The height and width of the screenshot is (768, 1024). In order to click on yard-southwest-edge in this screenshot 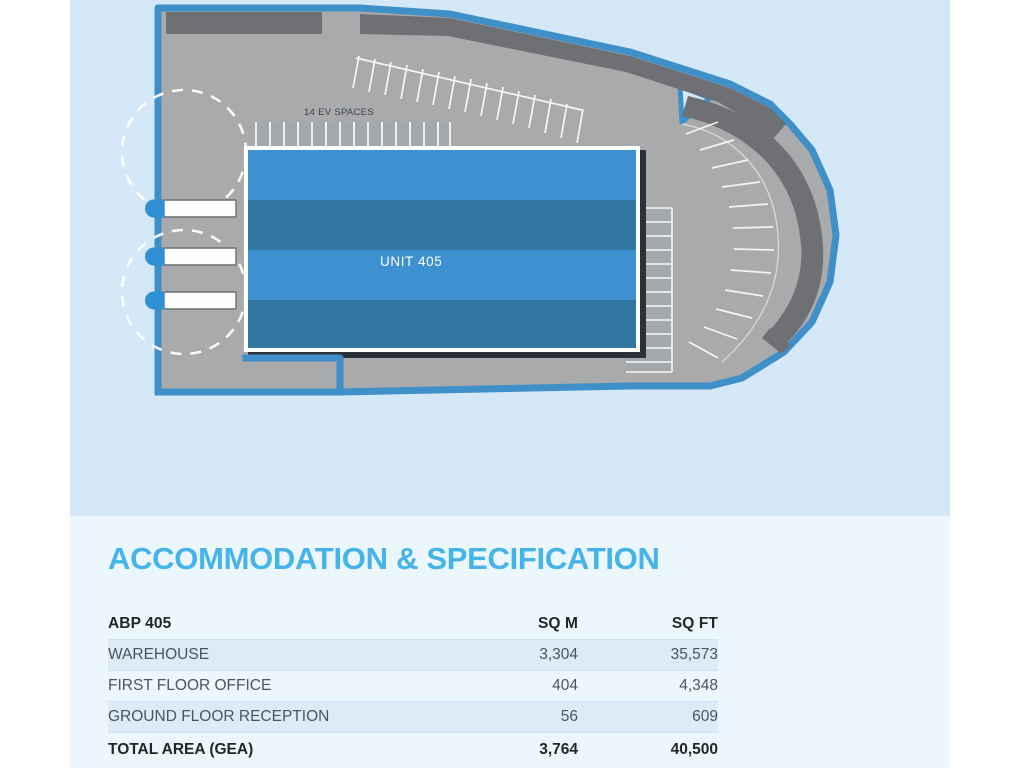, I will do `click(249, 375)`.